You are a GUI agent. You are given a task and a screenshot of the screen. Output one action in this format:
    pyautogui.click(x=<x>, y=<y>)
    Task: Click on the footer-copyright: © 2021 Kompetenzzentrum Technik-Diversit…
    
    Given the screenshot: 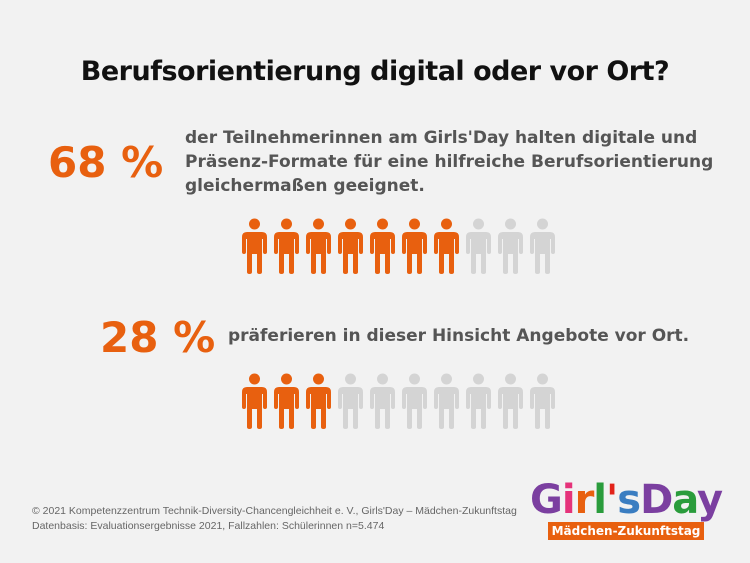 What is the action you would take?
    pyautogui.click(x=274, y=511)
    